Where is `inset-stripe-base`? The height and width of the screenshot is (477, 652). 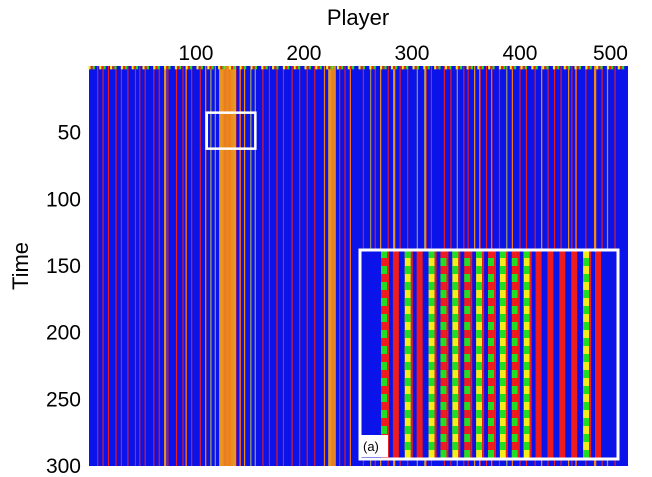 inset-stripe-base is located at coordinates (407, 354).